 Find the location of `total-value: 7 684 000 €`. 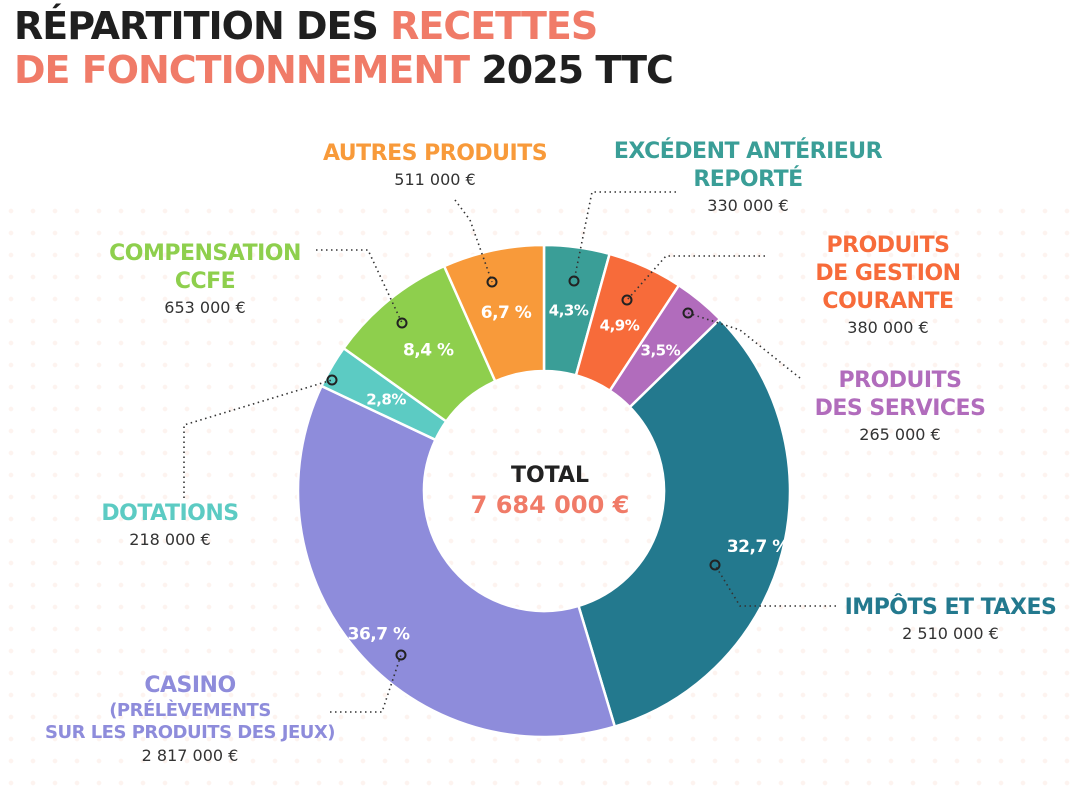

total-value: 7 684 000 € is located at coordinates (550, 505).